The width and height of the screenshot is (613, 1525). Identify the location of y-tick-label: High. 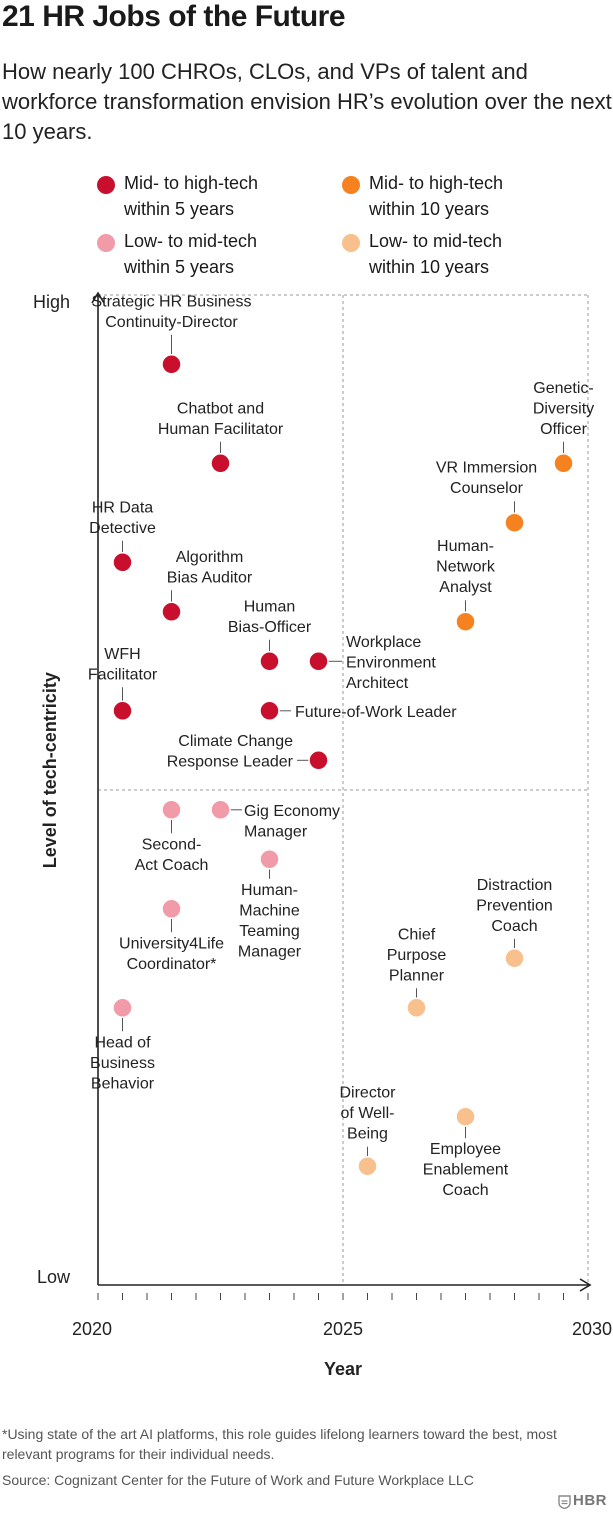
(51, 302).